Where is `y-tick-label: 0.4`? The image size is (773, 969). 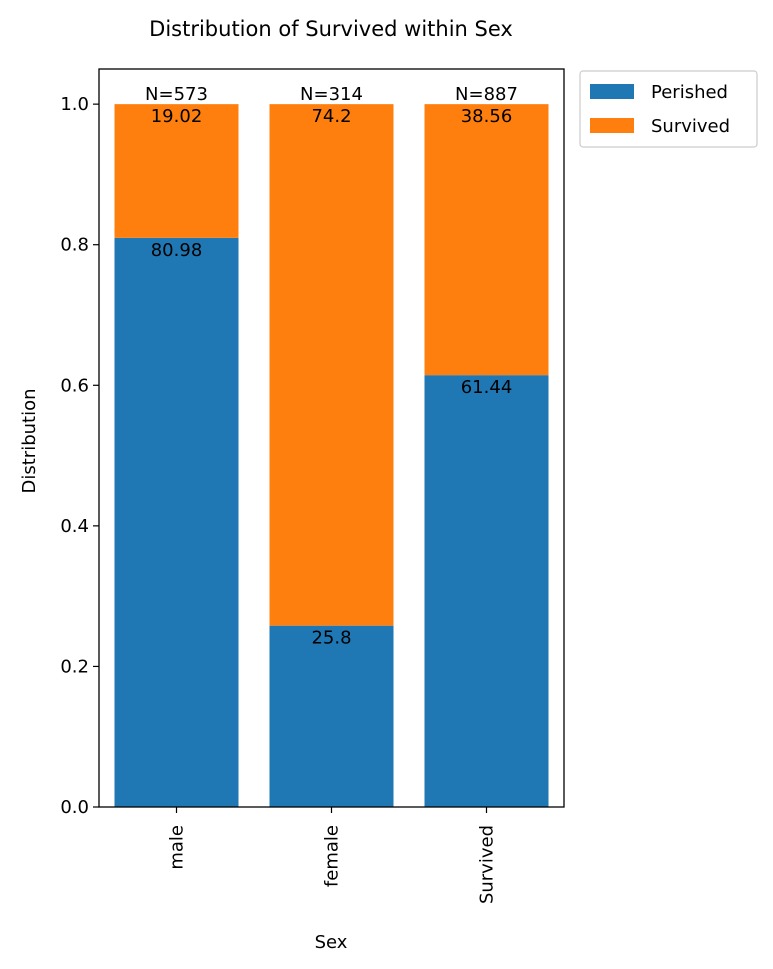
y-tick-label: 0.4 is located at coordinates (74, 526).